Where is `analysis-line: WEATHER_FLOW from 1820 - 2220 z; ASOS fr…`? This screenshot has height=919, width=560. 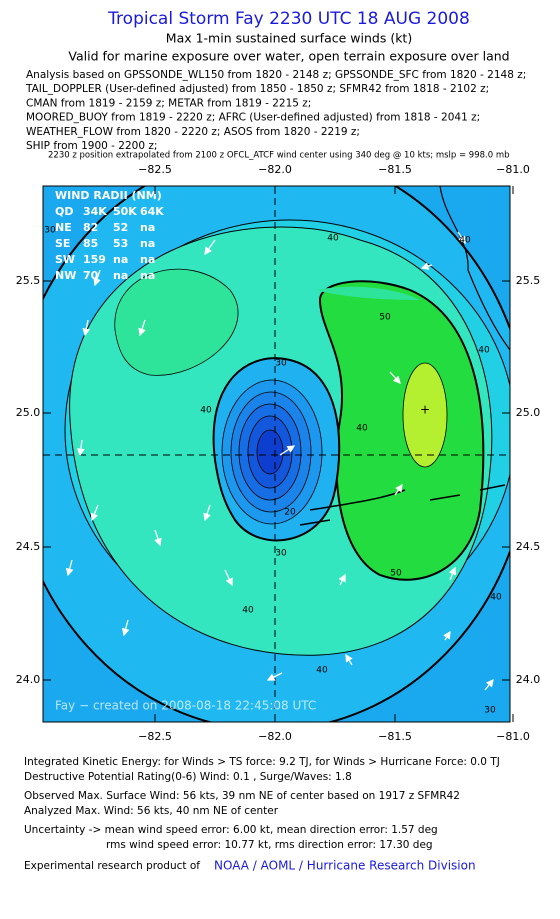
analysis-line: WEATHER_FLOW from 1820 - 2220 z; ASOS fr… is located at coordinates (193, 132).